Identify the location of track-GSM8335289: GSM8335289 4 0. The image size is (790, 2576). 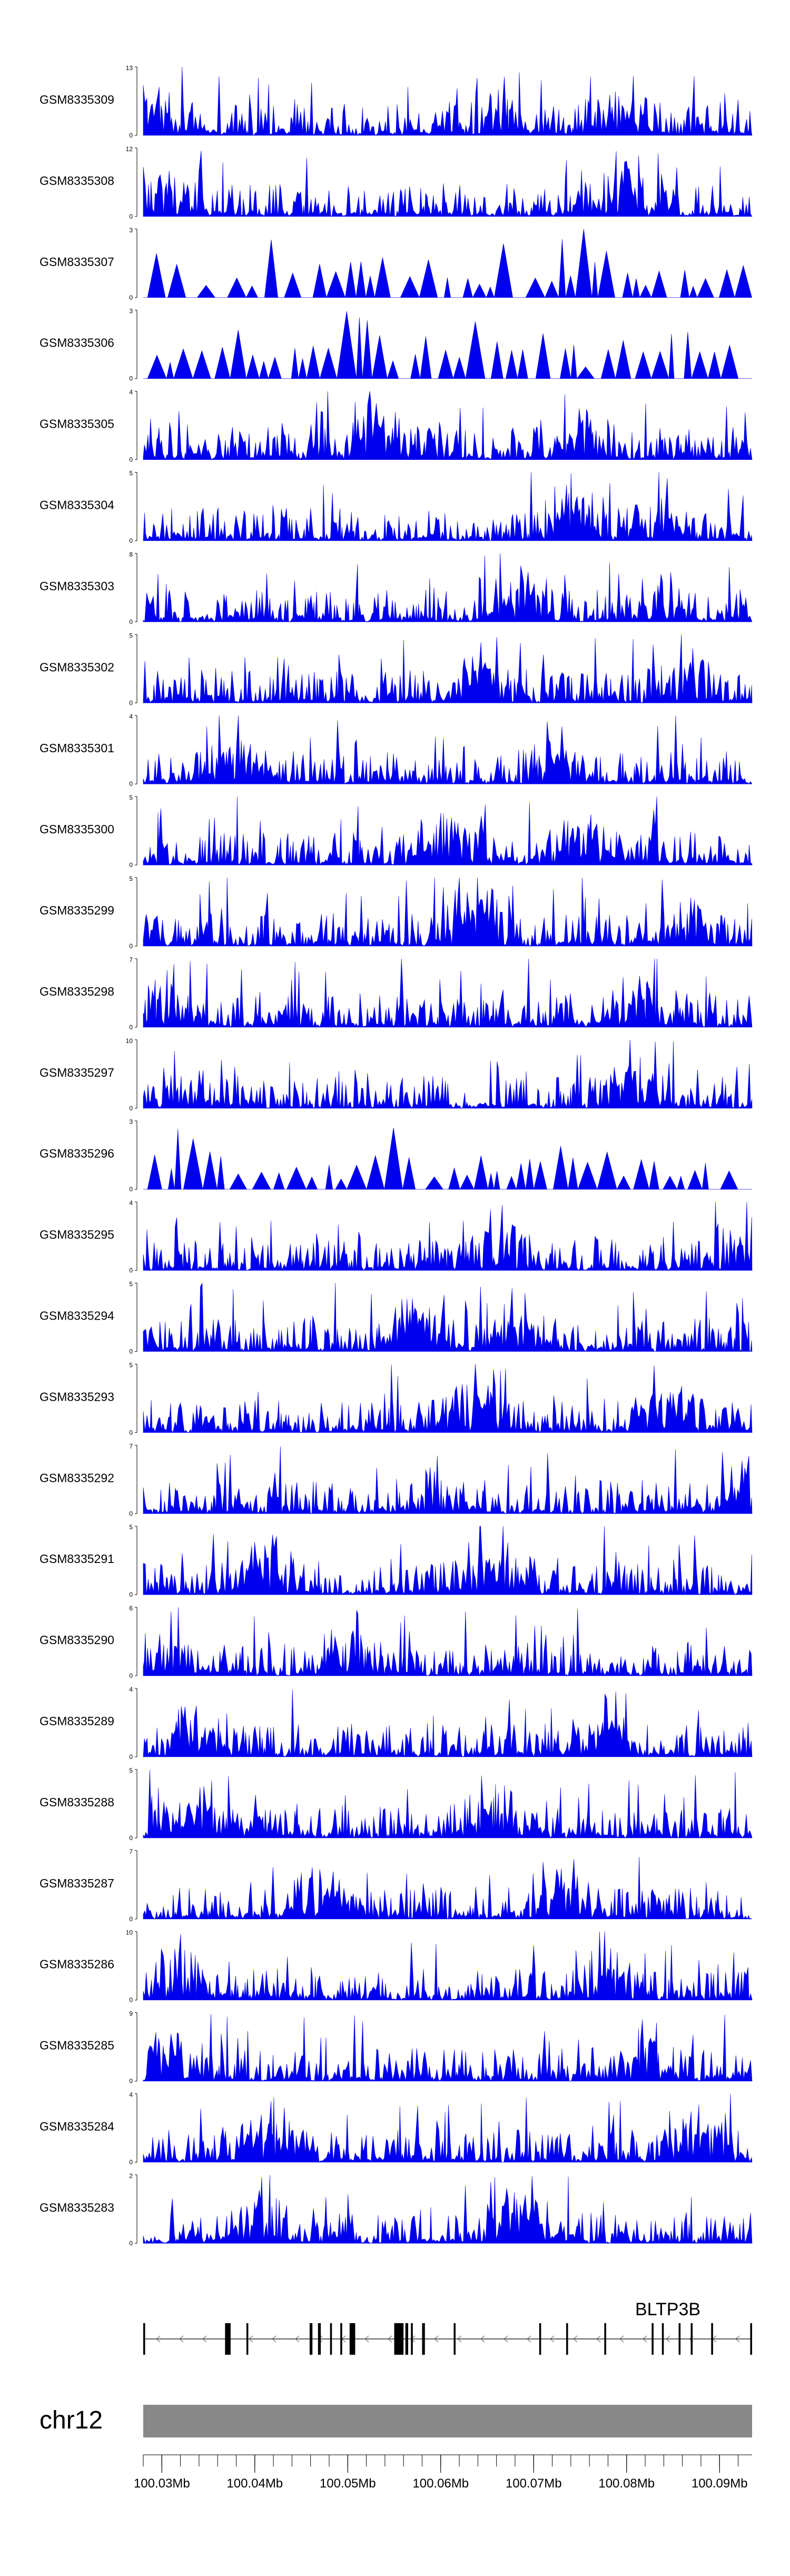
(396, 1723).